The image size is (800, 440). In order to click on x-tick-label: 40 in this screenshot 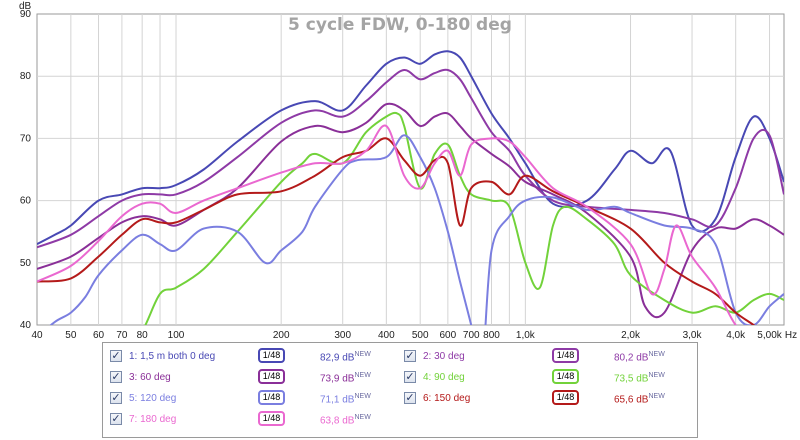, I will do `click(37, 335)`.